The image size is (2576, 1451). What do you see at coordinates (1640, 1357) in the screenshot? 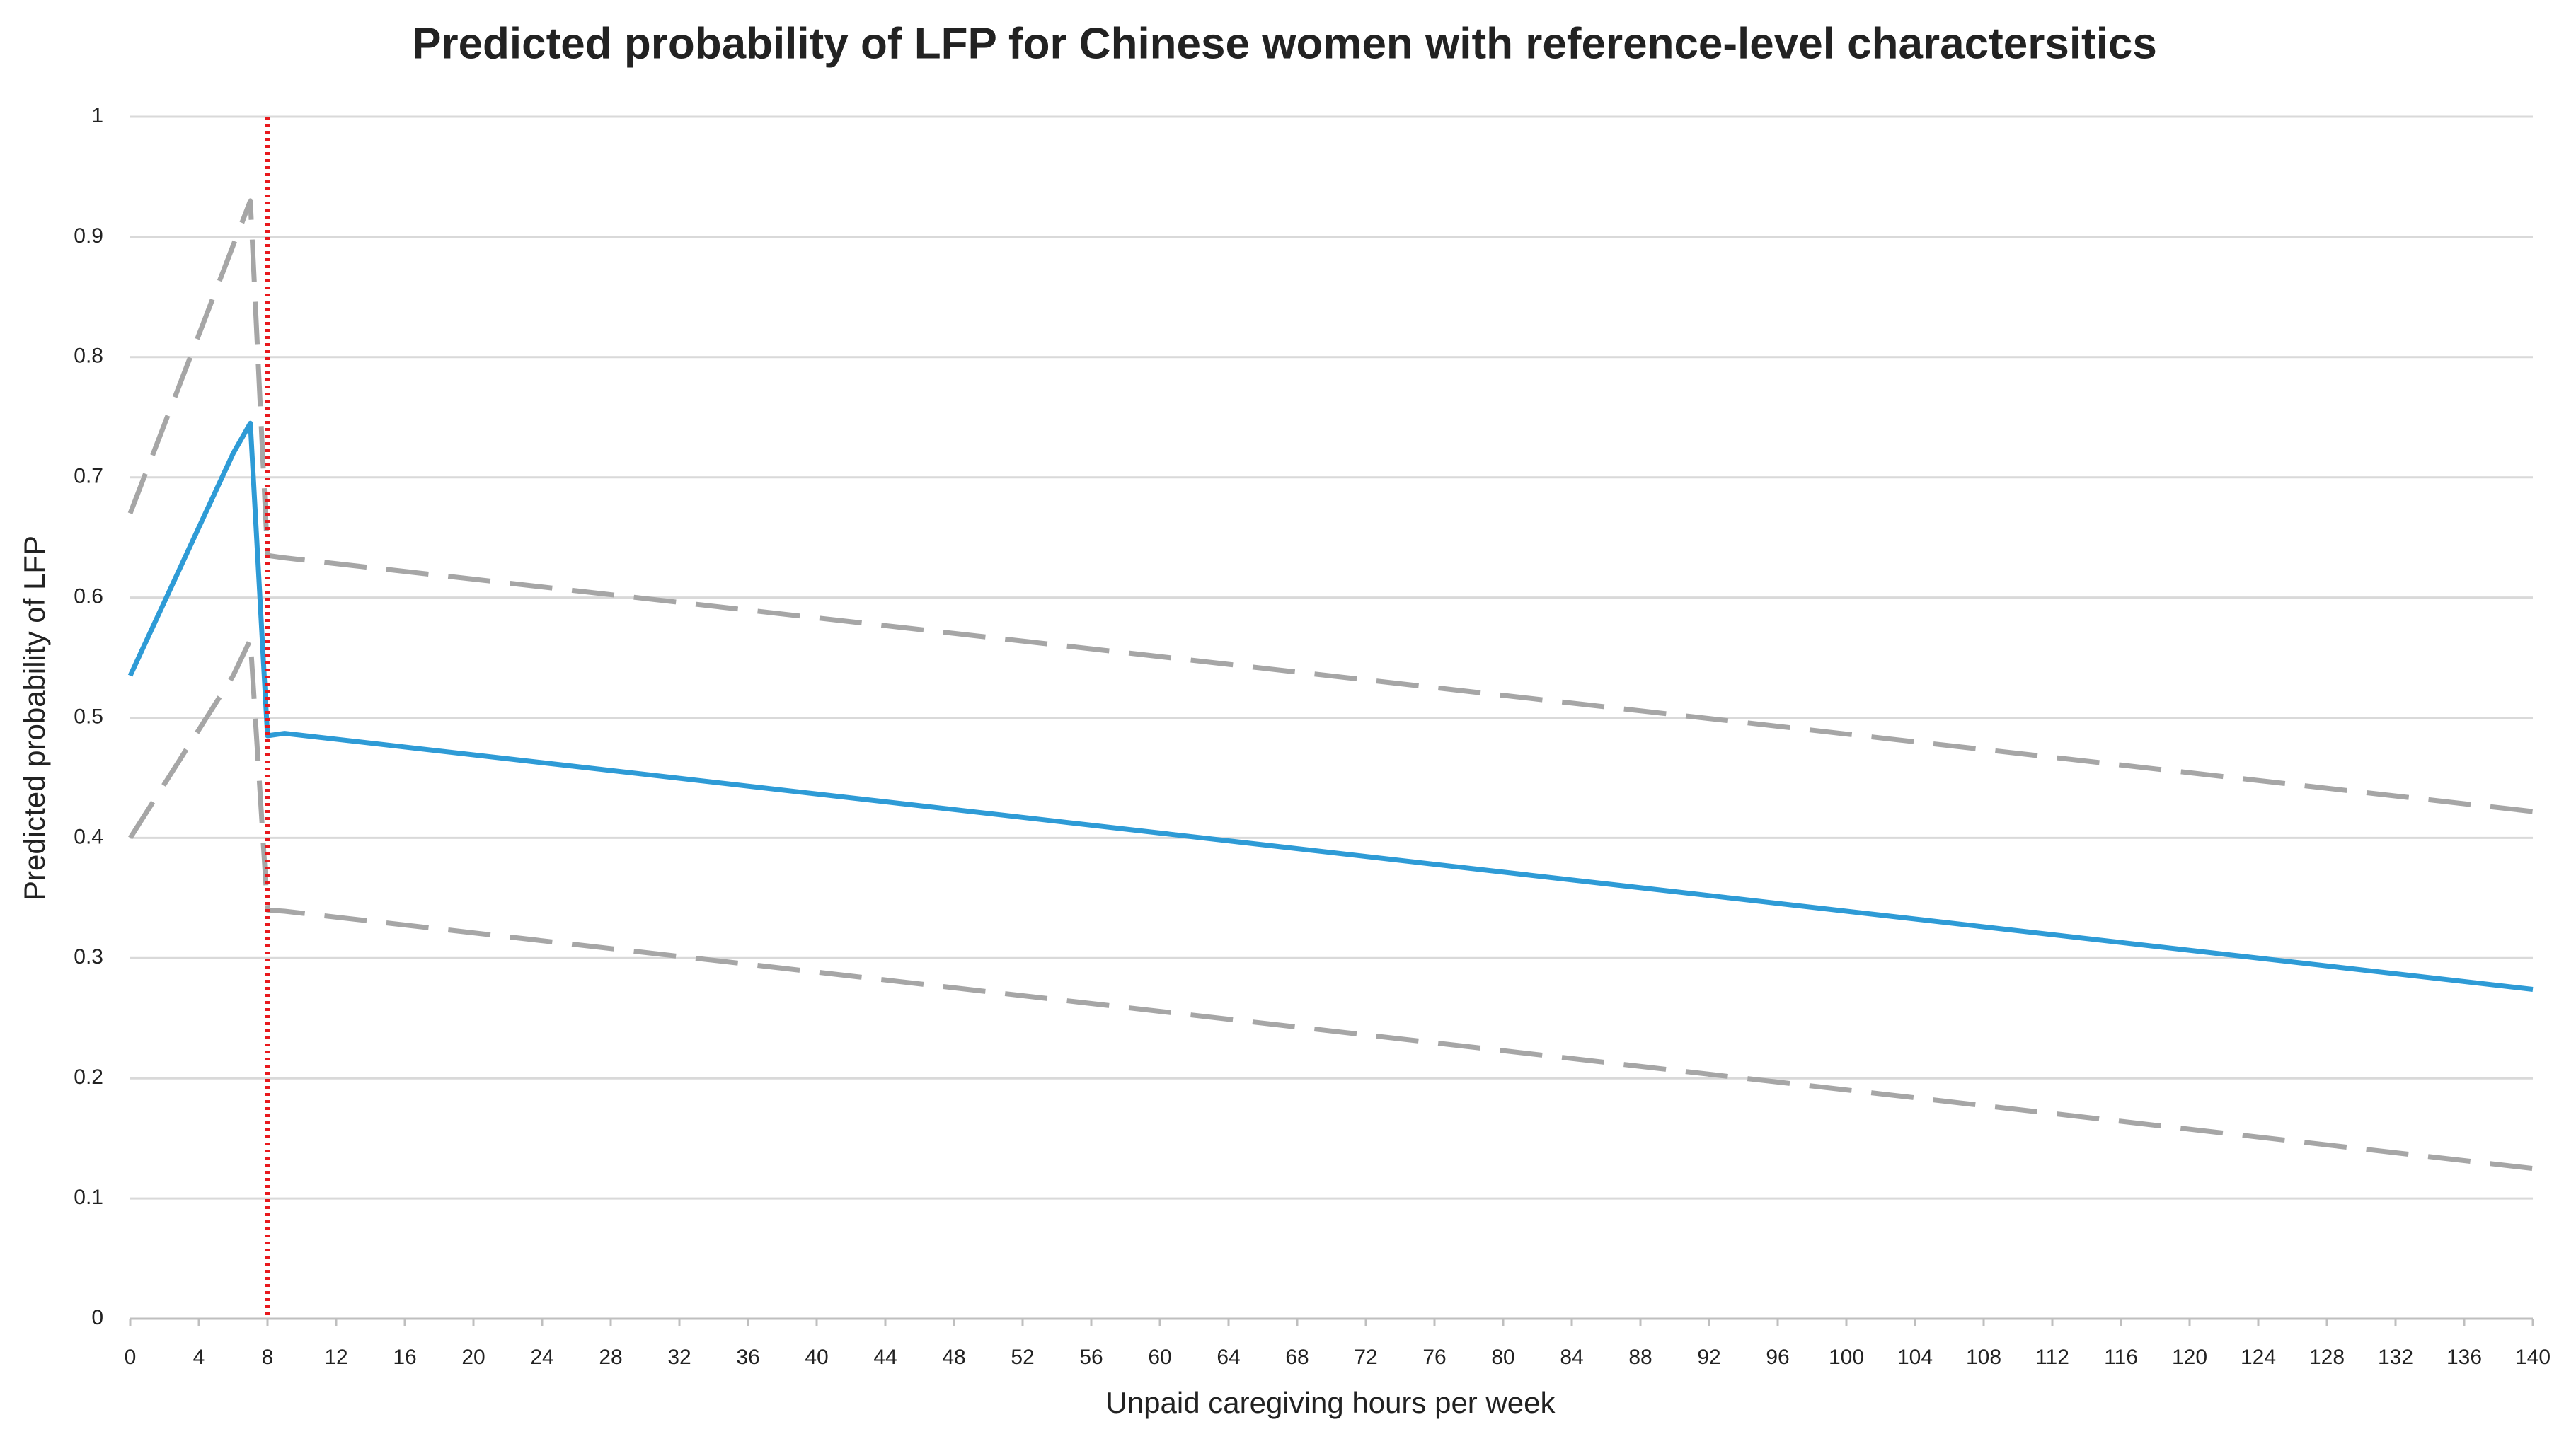
I see `x-tick-label: 88` at bounding box center [1640, 1357].